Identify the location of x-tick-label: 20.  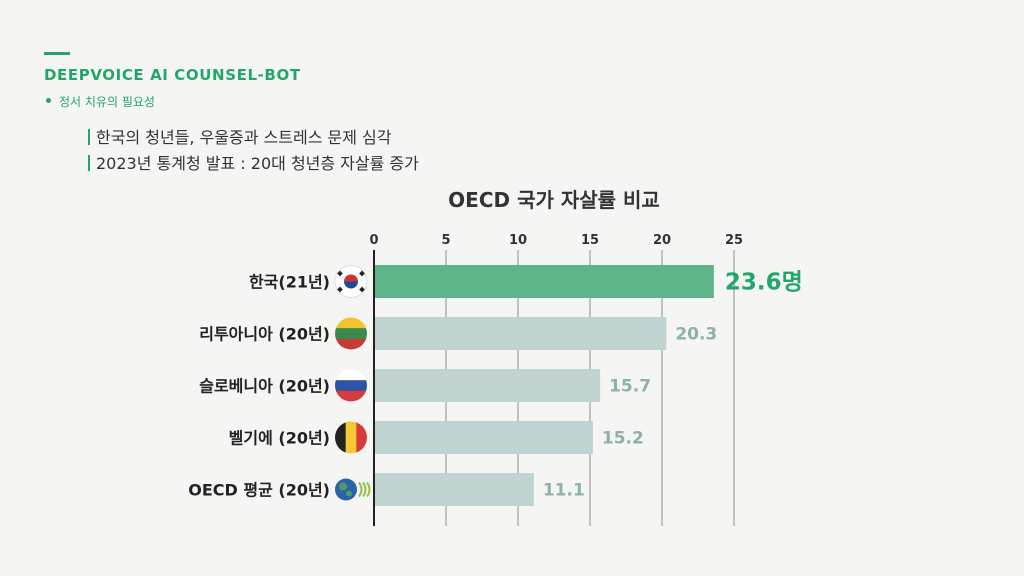
(662, 240).